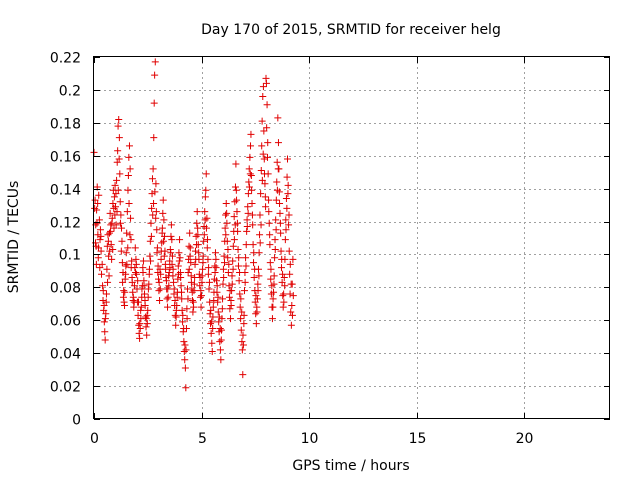  I want to click on y-tick-label: 0.18, so click(65, 125).